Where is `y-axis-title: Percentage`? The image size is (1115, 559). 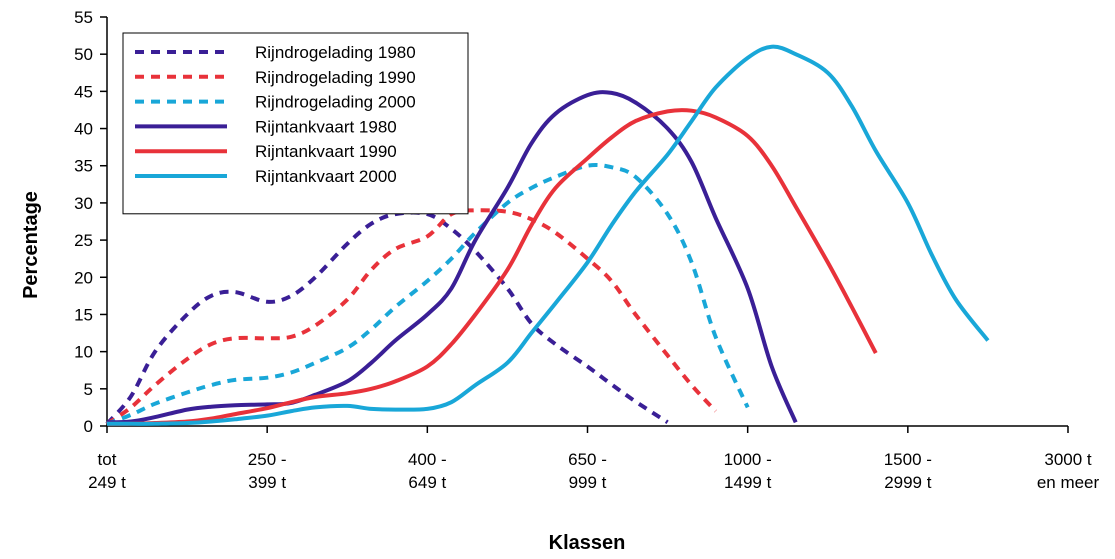
y-axis-title: Percentage is located at coordinates (31, 245).